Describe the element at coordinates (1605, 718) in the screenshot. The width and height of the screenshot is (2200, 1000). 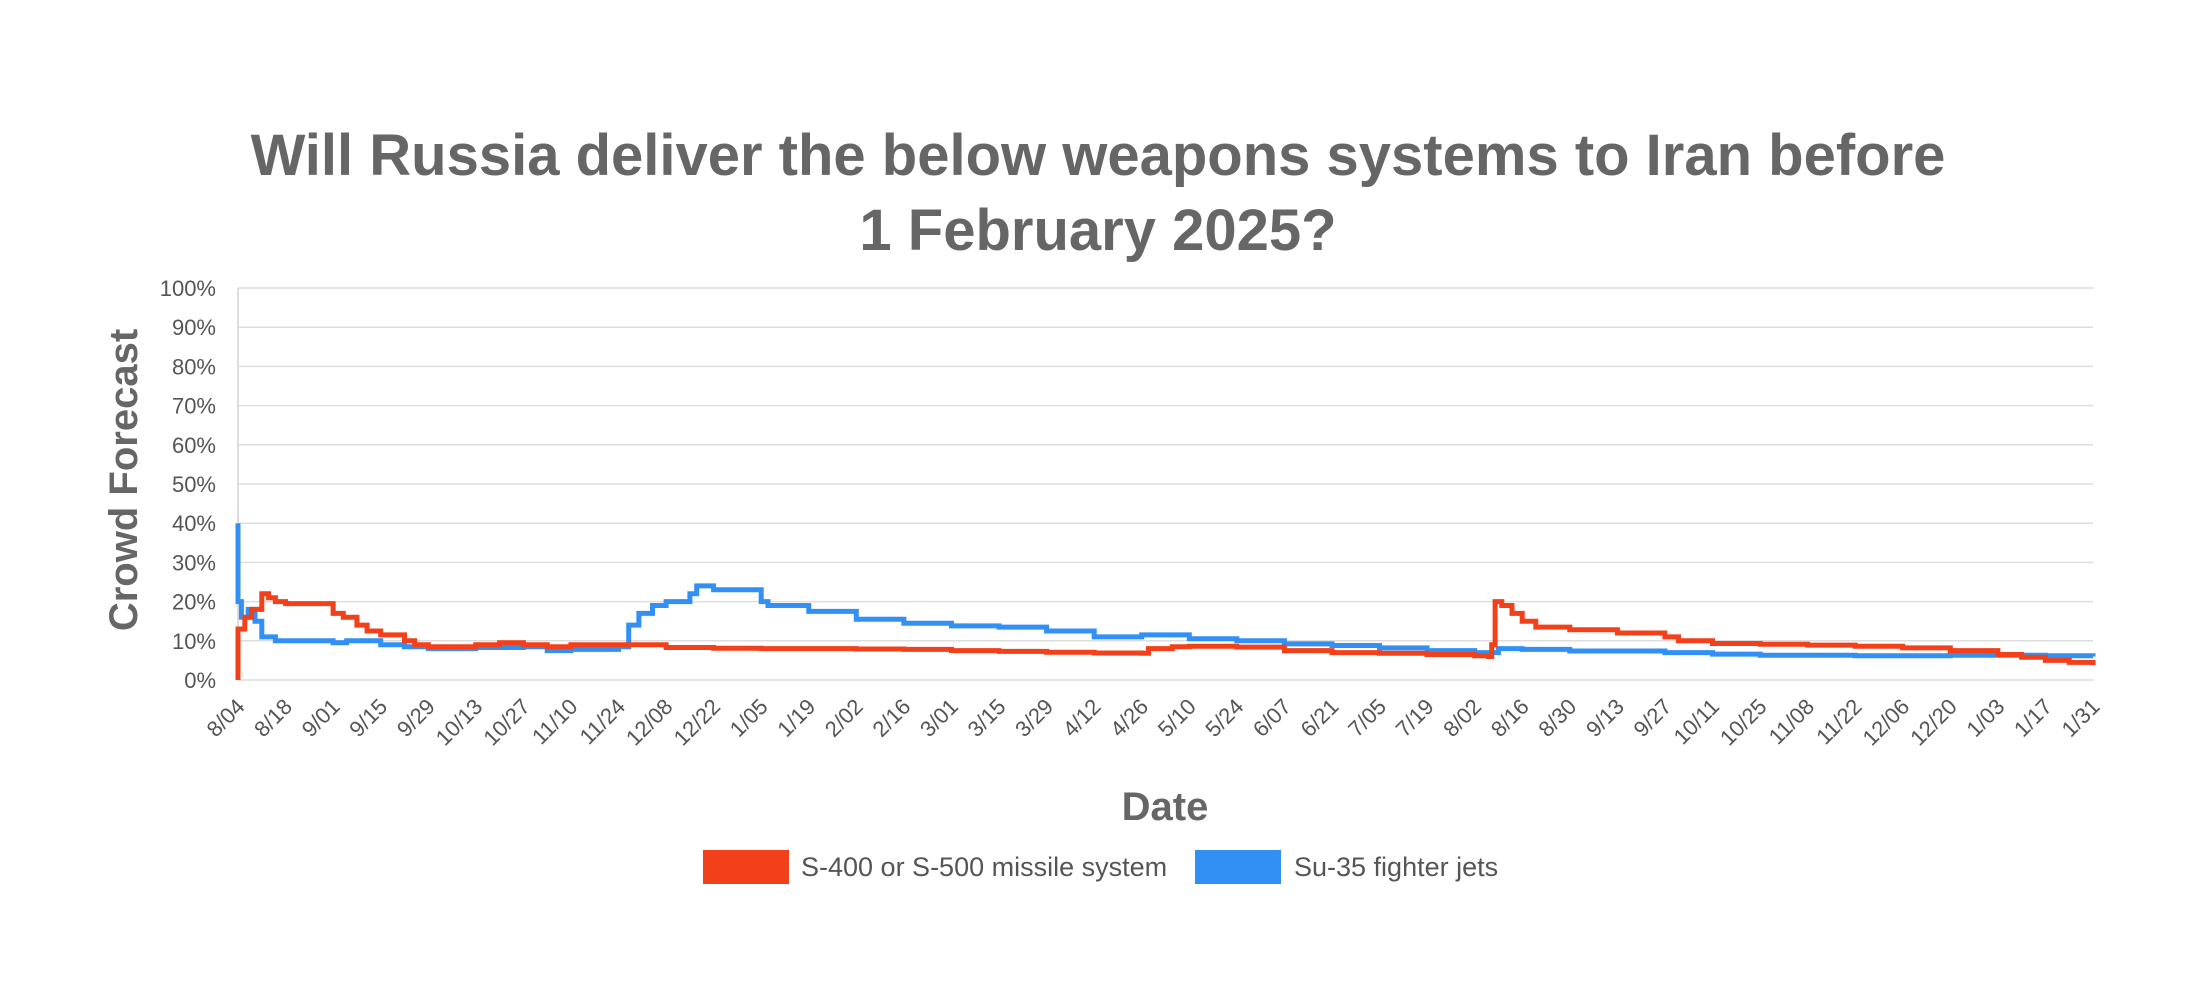
I see `x-tick-label: 9/13` at that location.